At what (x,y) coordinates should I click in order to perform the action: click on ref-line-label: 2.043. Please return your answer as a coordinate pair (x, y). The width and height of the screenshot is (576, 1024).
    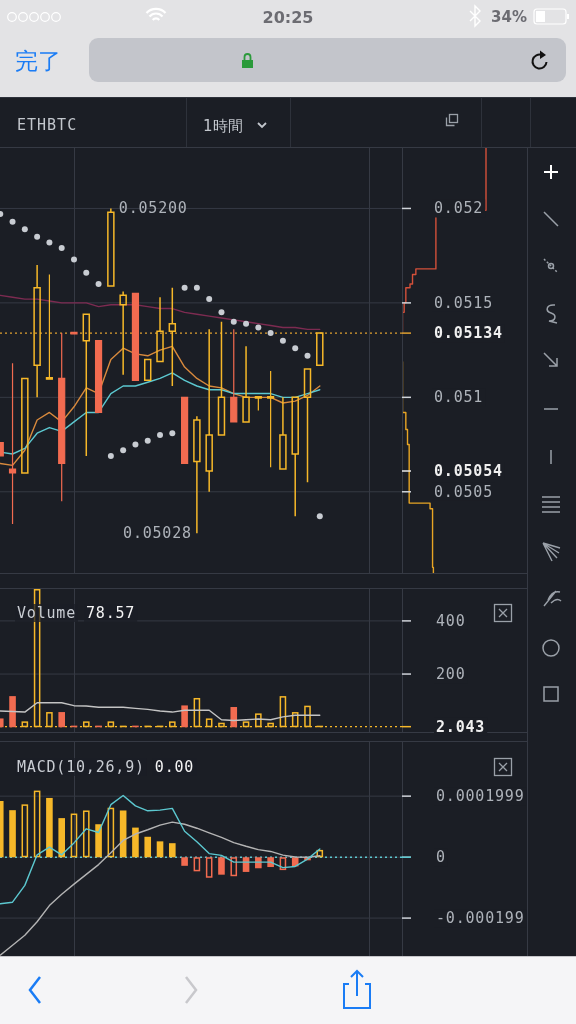
    Looking at the image, I should click on (461, 726).